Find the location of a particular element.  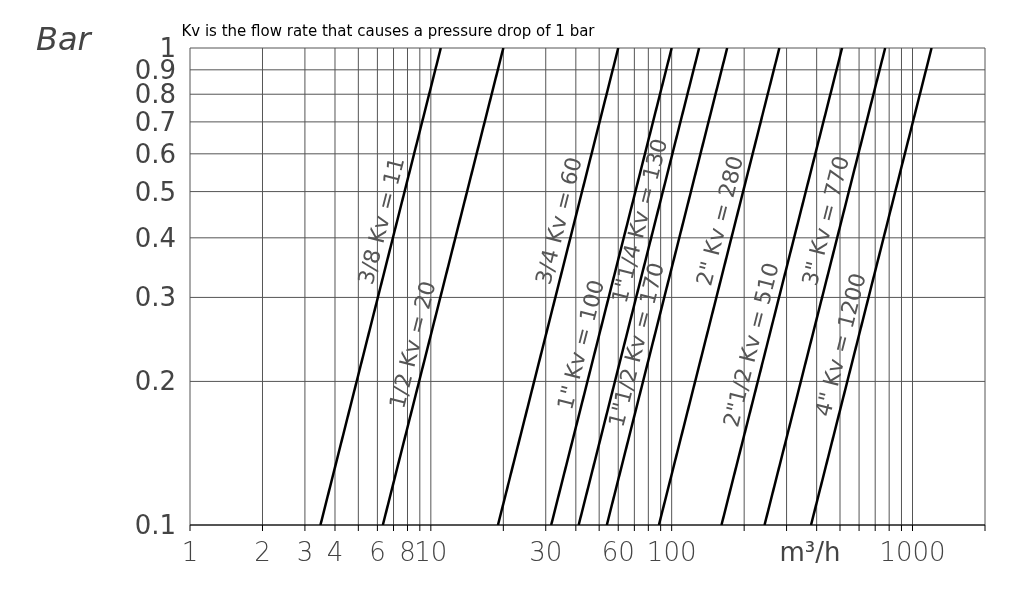

y-tick-label: 0.4 is located at coordinates (155, 237).